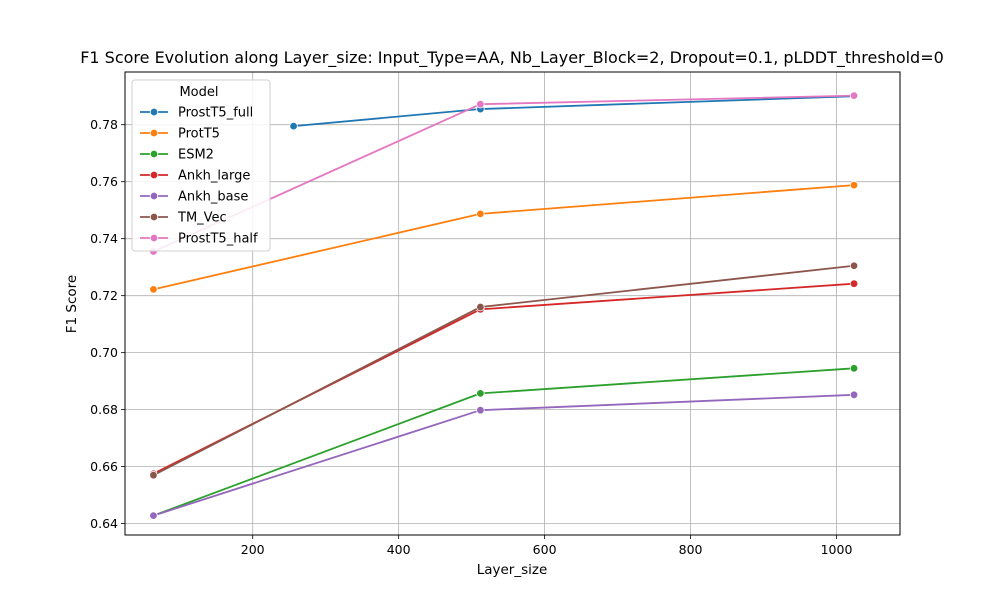  I want to click on data-point-prostt5-full, so click(293, 126).